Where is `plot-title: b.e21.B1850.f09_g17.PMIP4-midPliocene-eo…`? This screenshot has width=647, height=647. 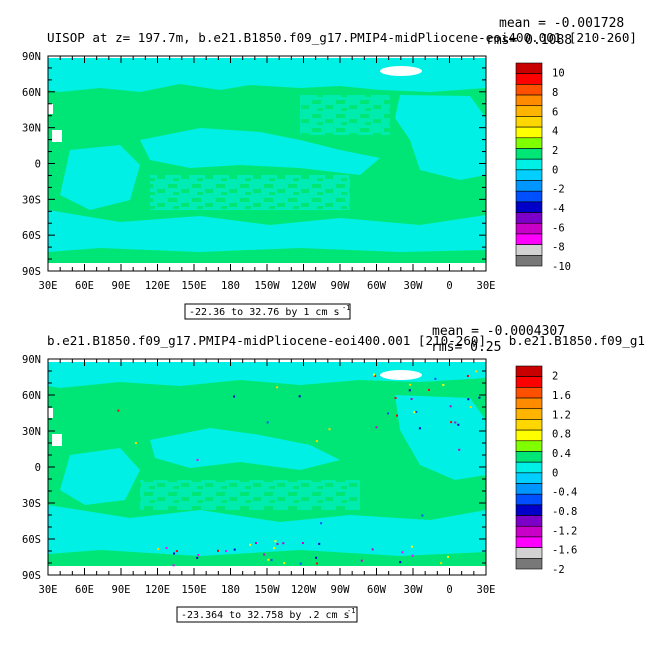
plot-title: b.e21.B1850.f09_g17.PMIP4-midPliocene-eo… is located at coordinates (346, 340).